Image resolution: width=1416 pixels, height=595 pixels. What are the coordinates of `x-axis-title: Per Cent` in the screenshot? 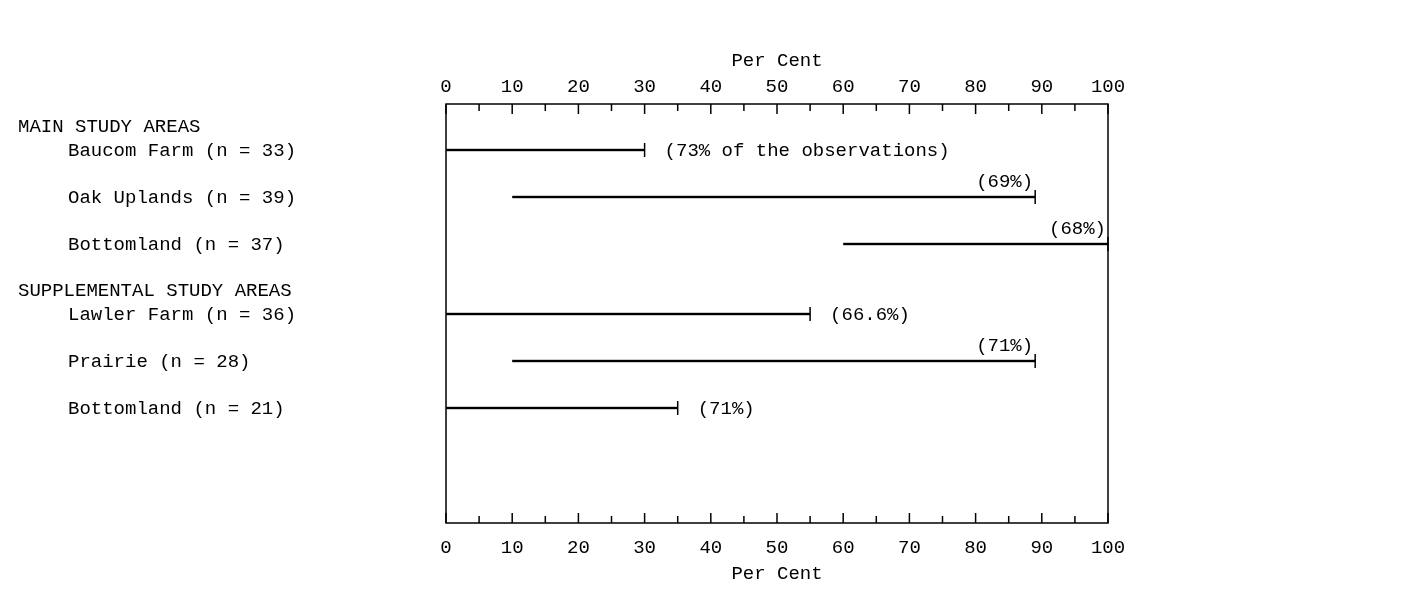 It's located at (777, 574).